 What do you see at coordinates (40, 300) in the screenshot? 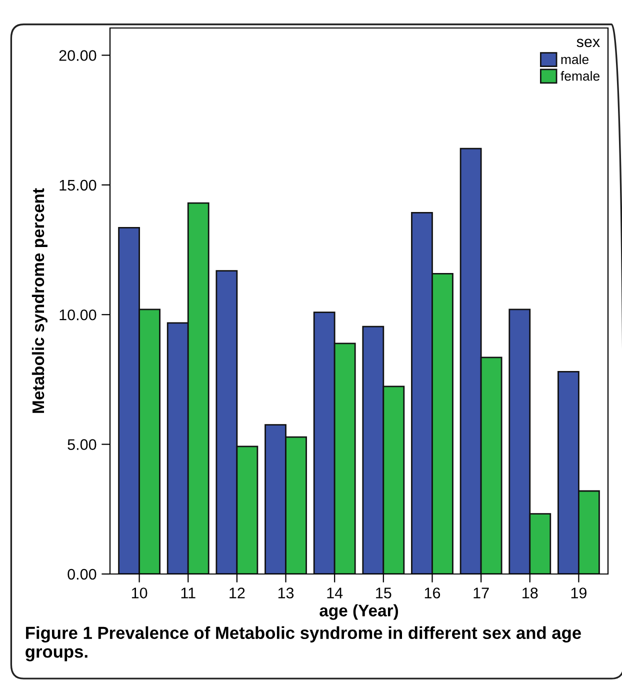
I see `y-axis-title: Metabolic syndrome percent` at bounding box center [40, 300].